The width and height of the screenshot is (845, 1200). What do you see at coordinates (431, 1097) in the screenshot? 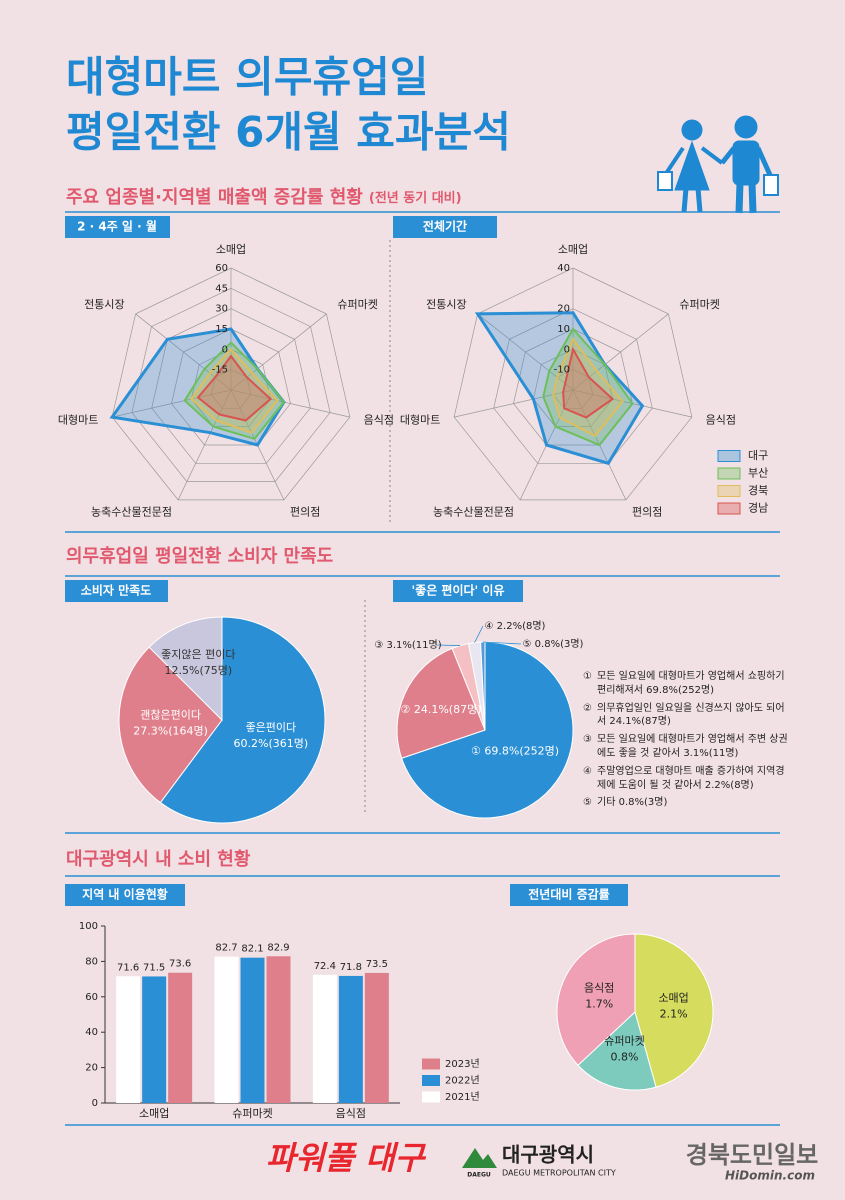
I see `legend-swatch` at bounding box center [431, 1097].